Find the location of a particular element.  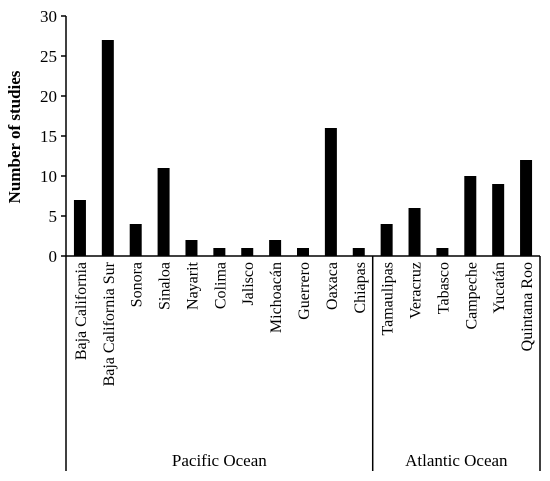

x-tick-label: Guerrero is located at coordinates (304, 291).